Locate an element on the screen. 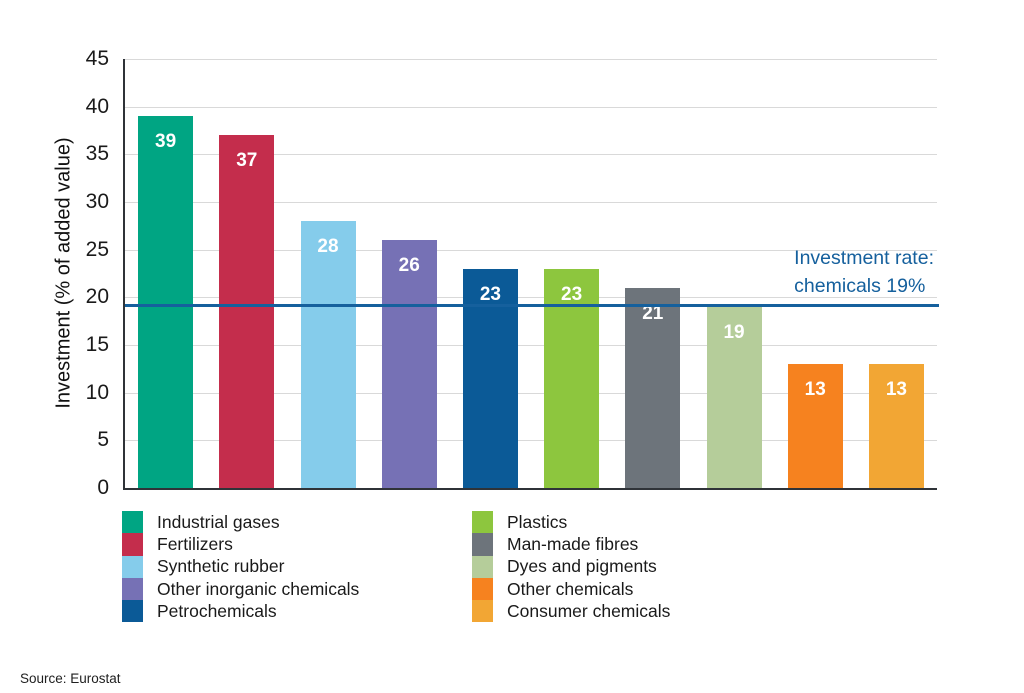  legend-label: Consumer chemicals is located at coordinates (589, 610).